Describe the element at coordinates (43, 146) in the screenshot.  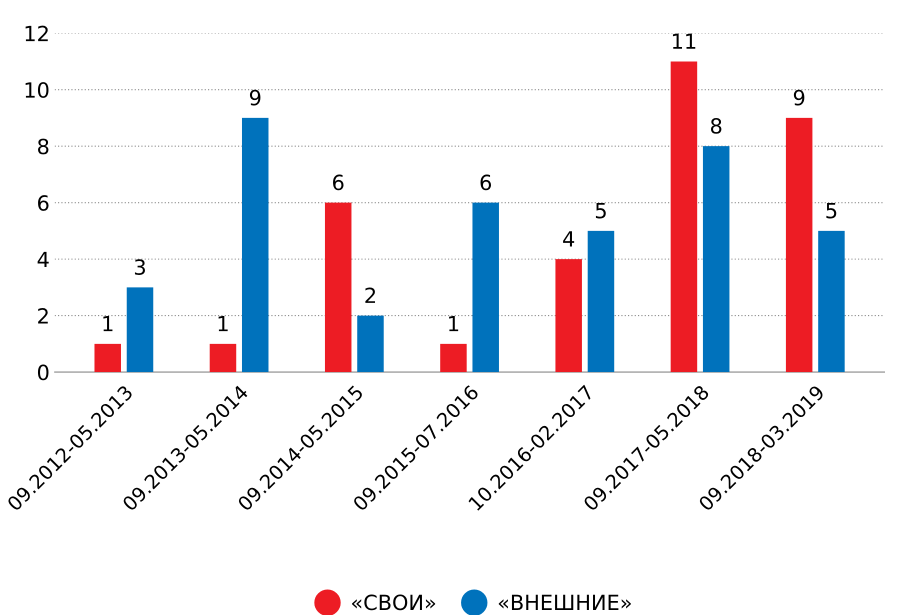
I see `y-tick-label: 8` at that location.